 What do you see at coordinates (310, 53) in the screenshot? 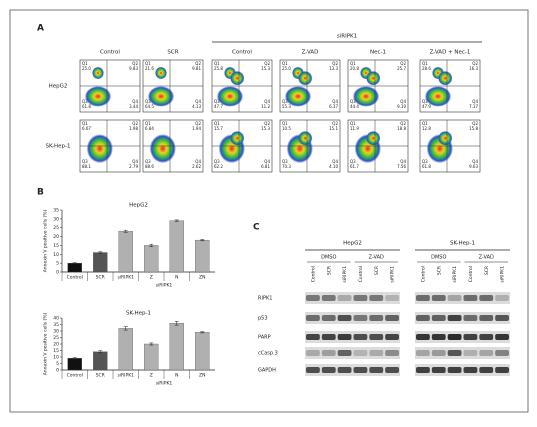
I see `column-header: Z-VAD` at bounding box center [310, 53].